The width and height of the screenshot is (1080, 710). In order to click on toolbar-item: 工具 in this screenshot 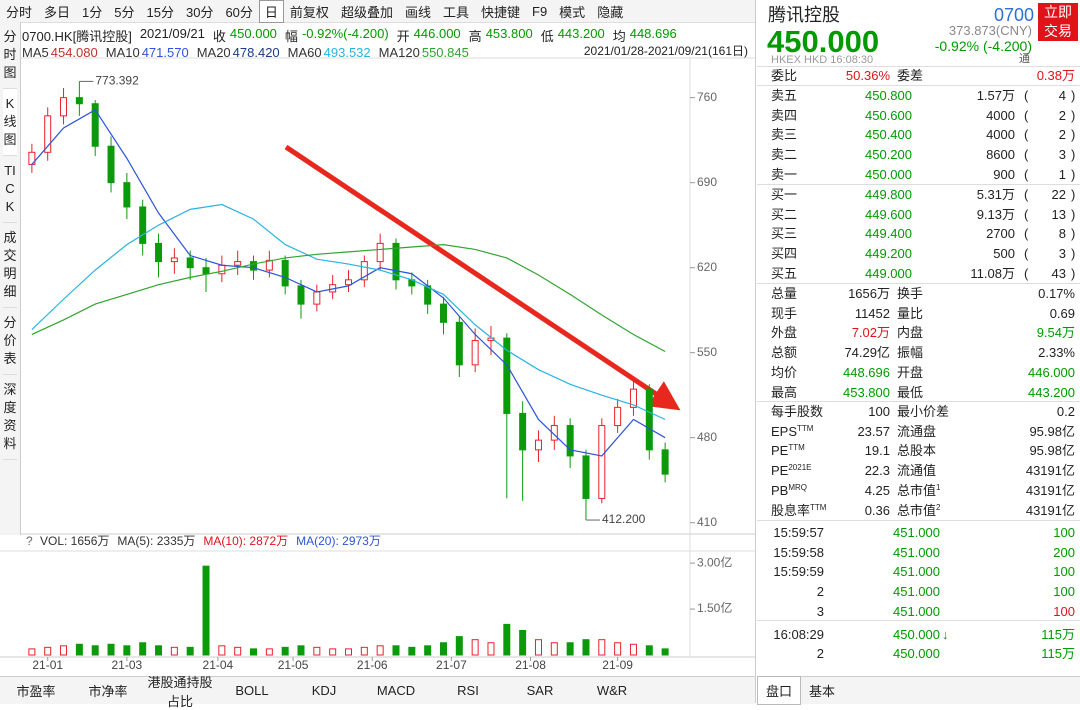, I will do `click(455, 12)`.